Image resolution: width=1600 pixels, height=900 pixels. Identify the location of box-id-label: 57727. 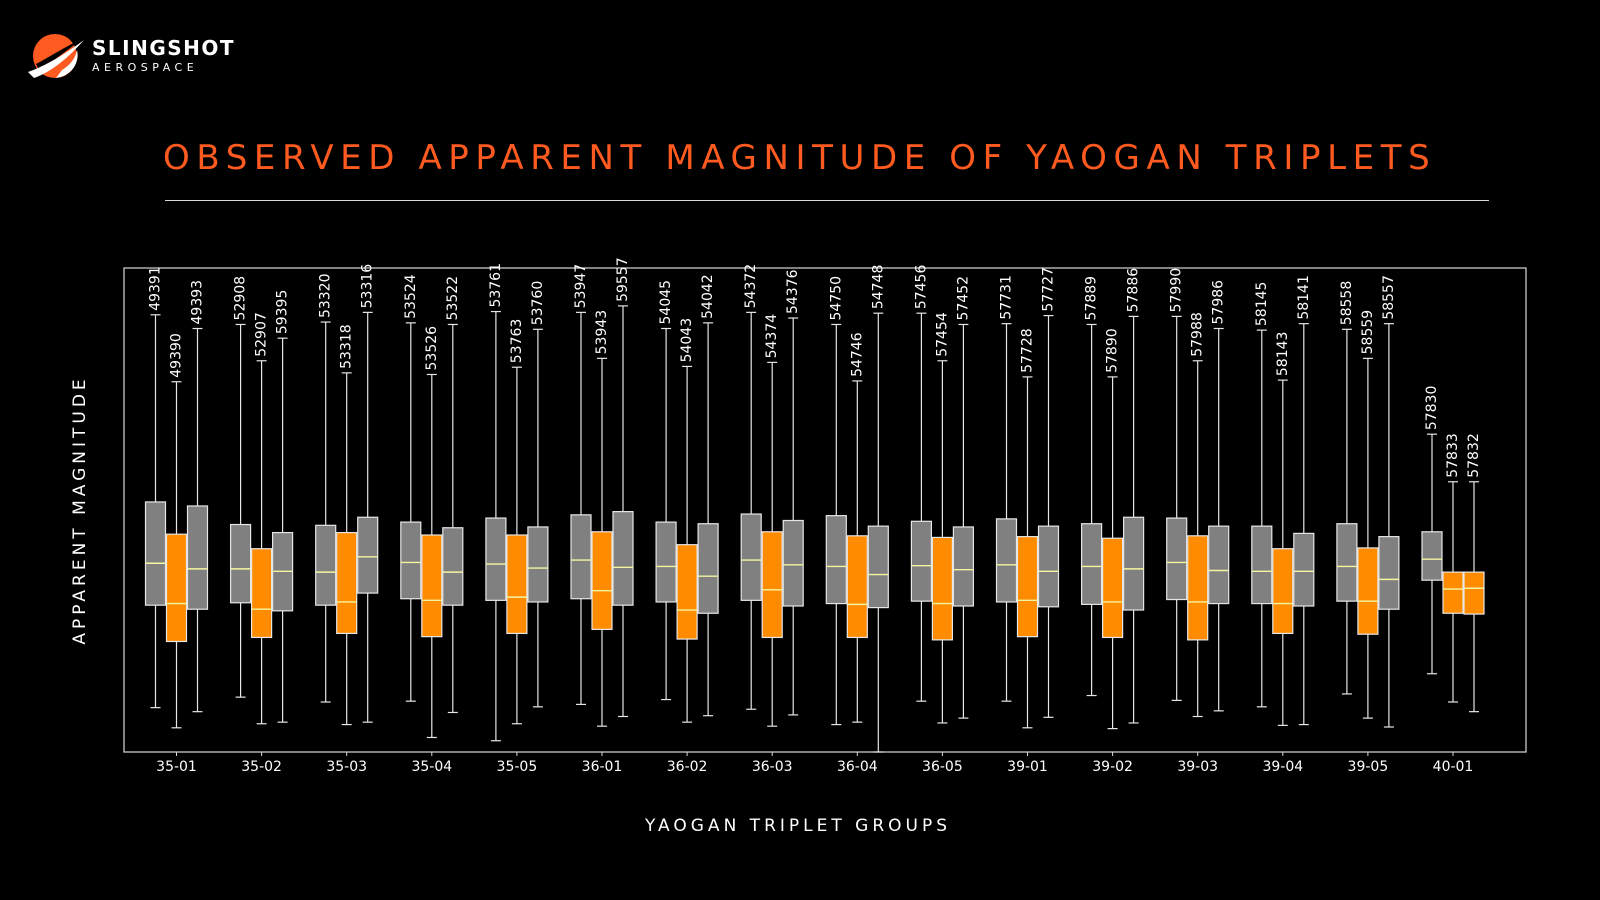
(1049, 289).